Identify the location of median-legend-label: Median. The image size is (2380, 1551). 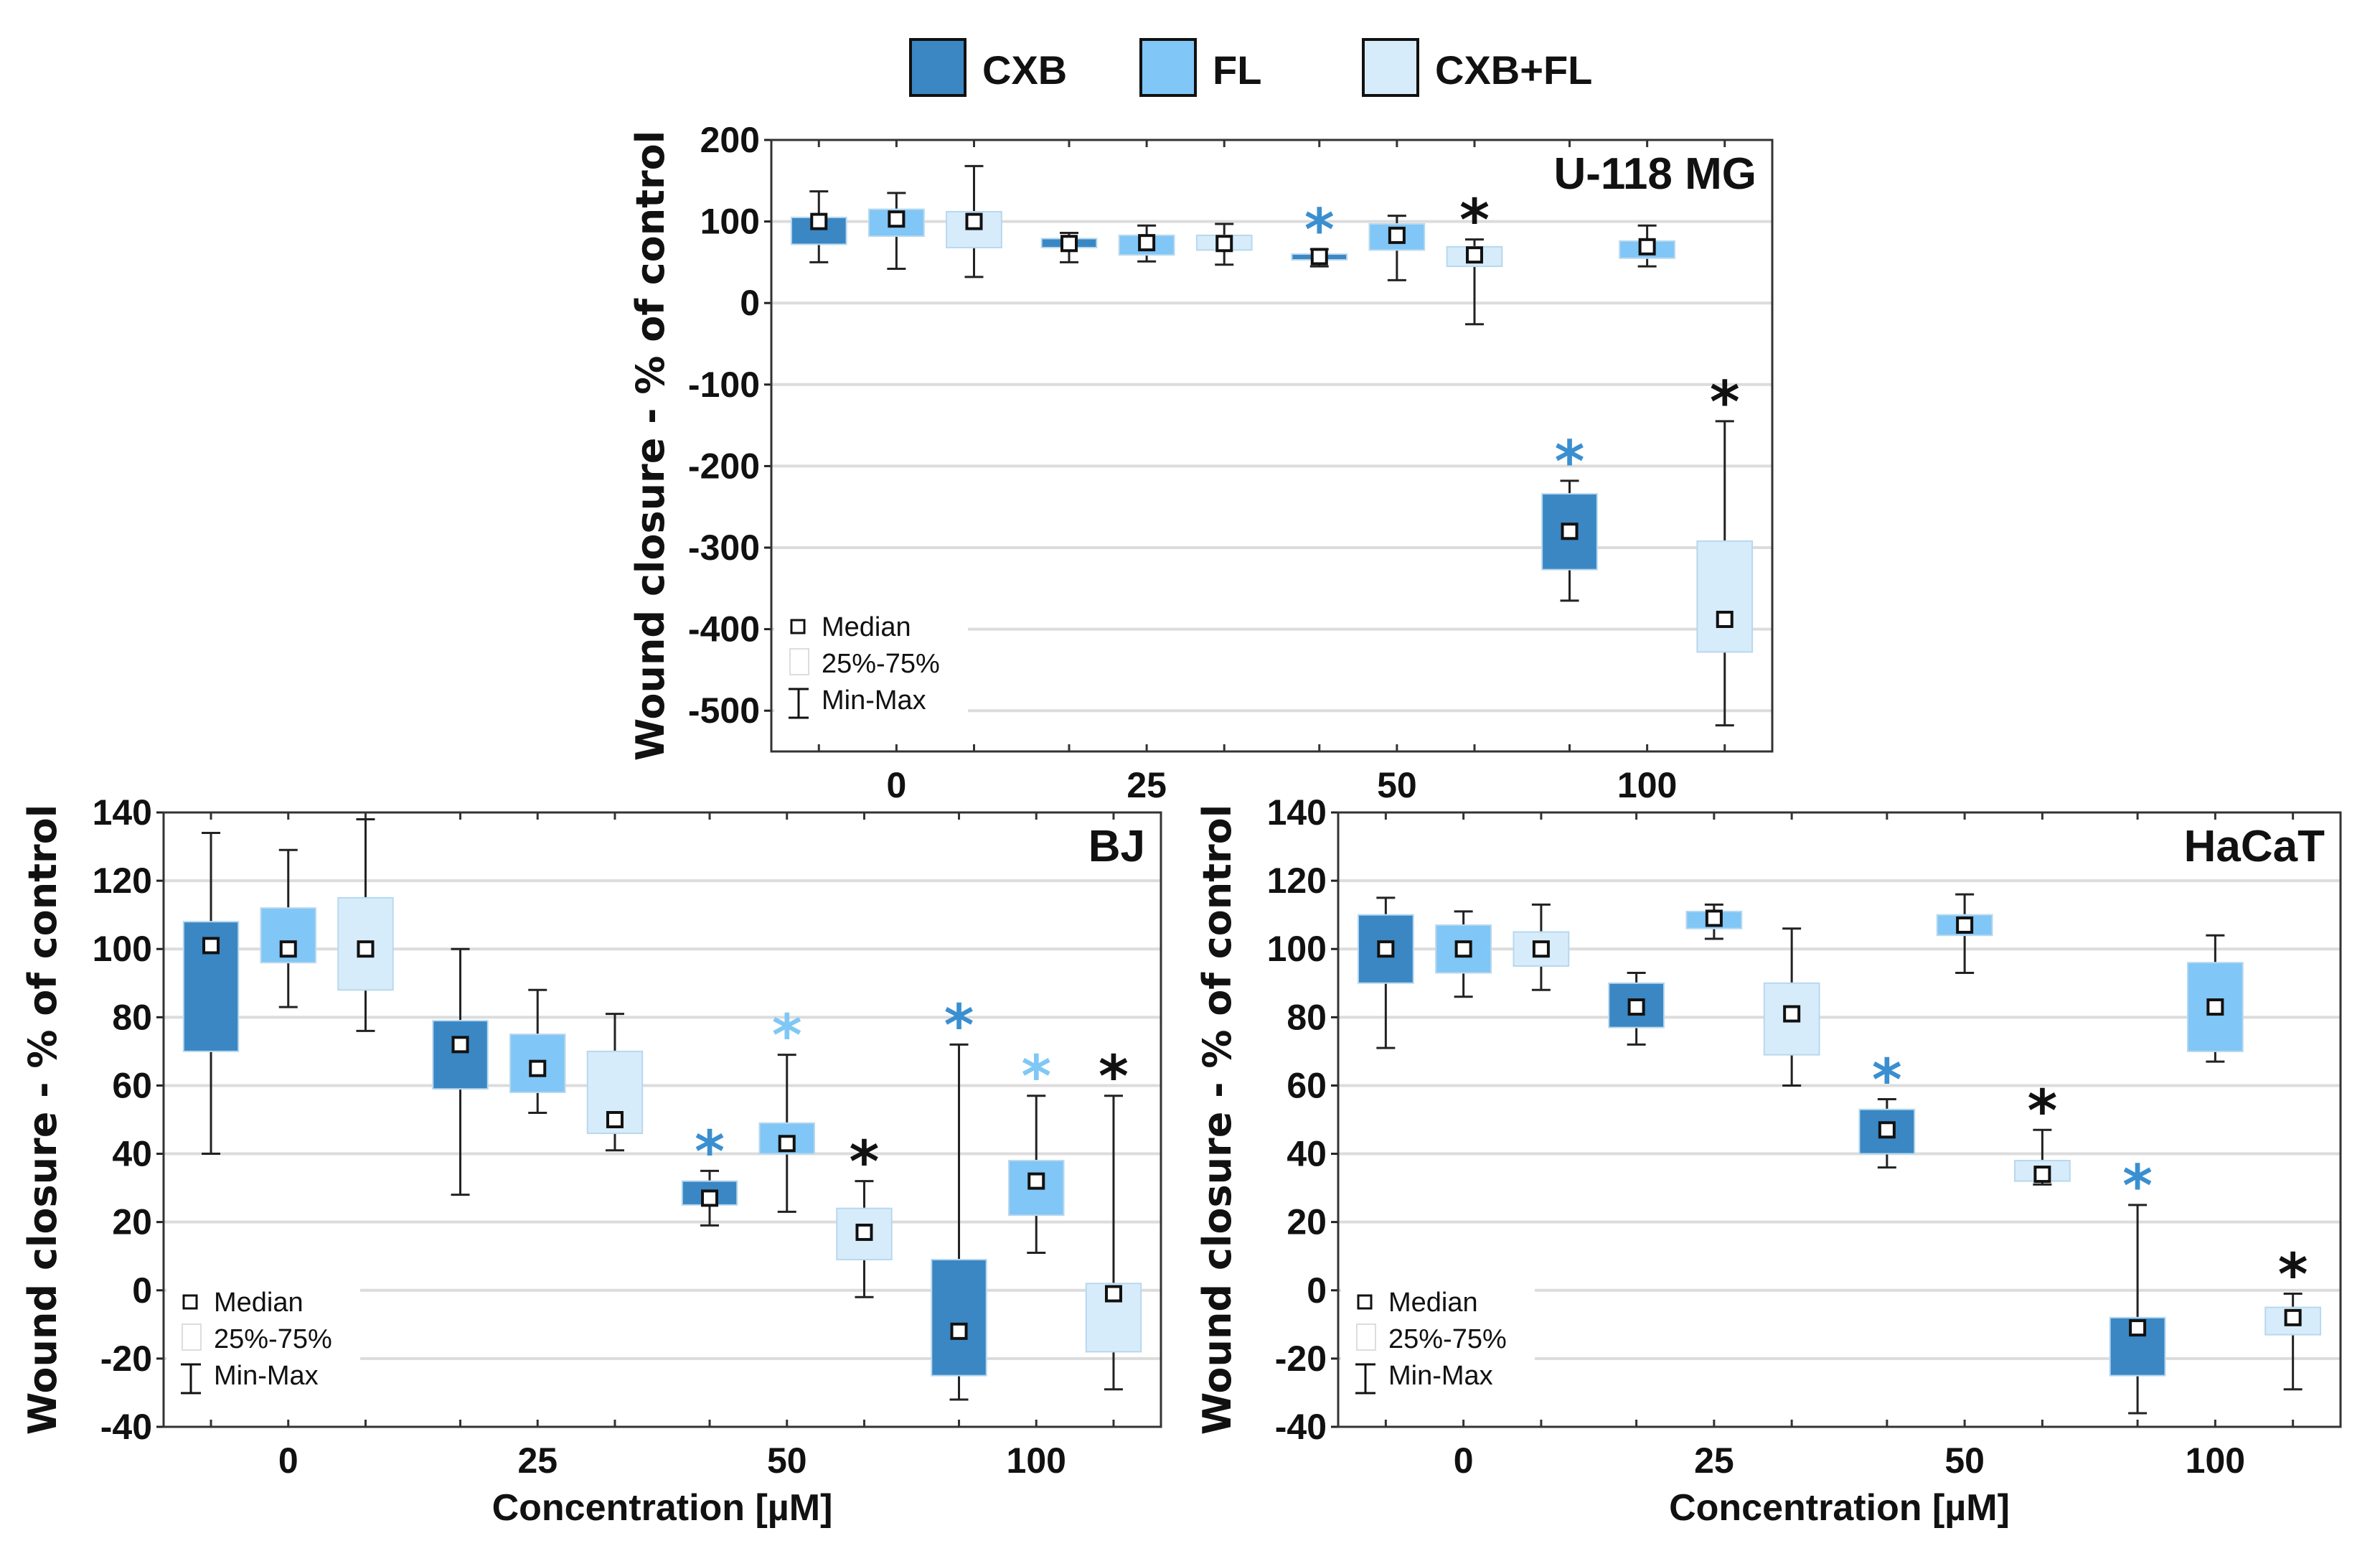
(1433, 1303).